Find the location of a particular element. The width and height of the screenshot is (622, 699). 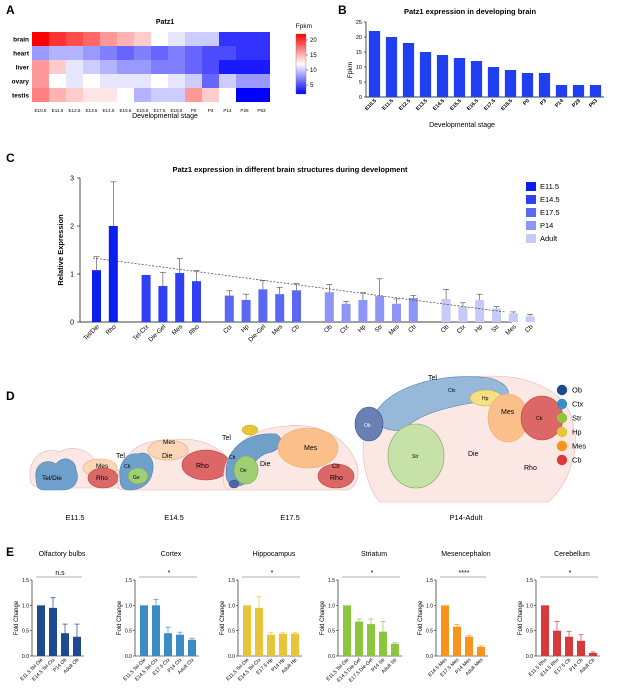

colorbar-label: Fpkm is located at coordinates (304, 26).